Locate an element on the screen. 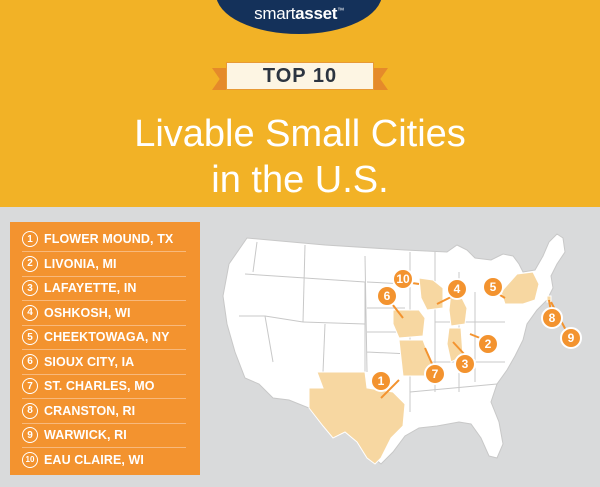 The width and height of the screenshot is (600, 487). list-item: 7 ST. CHARLES, MO is located at coordinates (107, 386).